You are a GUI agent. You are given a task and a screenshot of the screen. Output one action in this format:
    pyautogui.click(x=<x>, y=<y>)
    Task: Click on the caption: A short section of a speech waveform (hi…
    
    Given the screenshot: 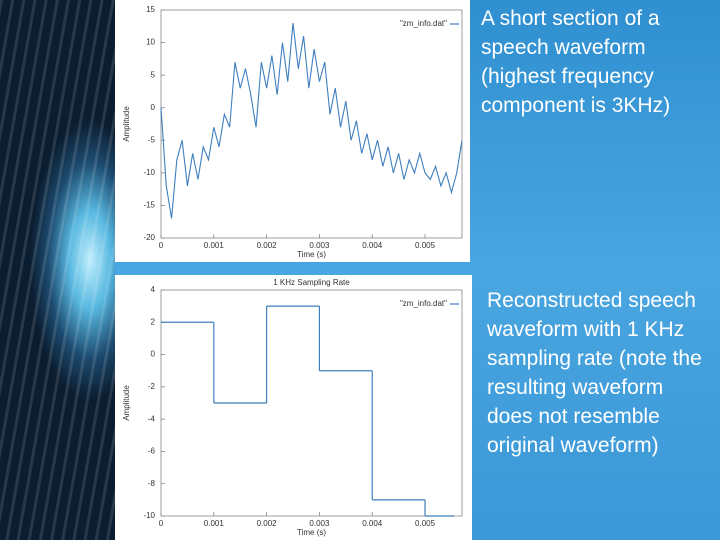 What is the action you would take?
    pyautogui.click(x=576, y=62)
    